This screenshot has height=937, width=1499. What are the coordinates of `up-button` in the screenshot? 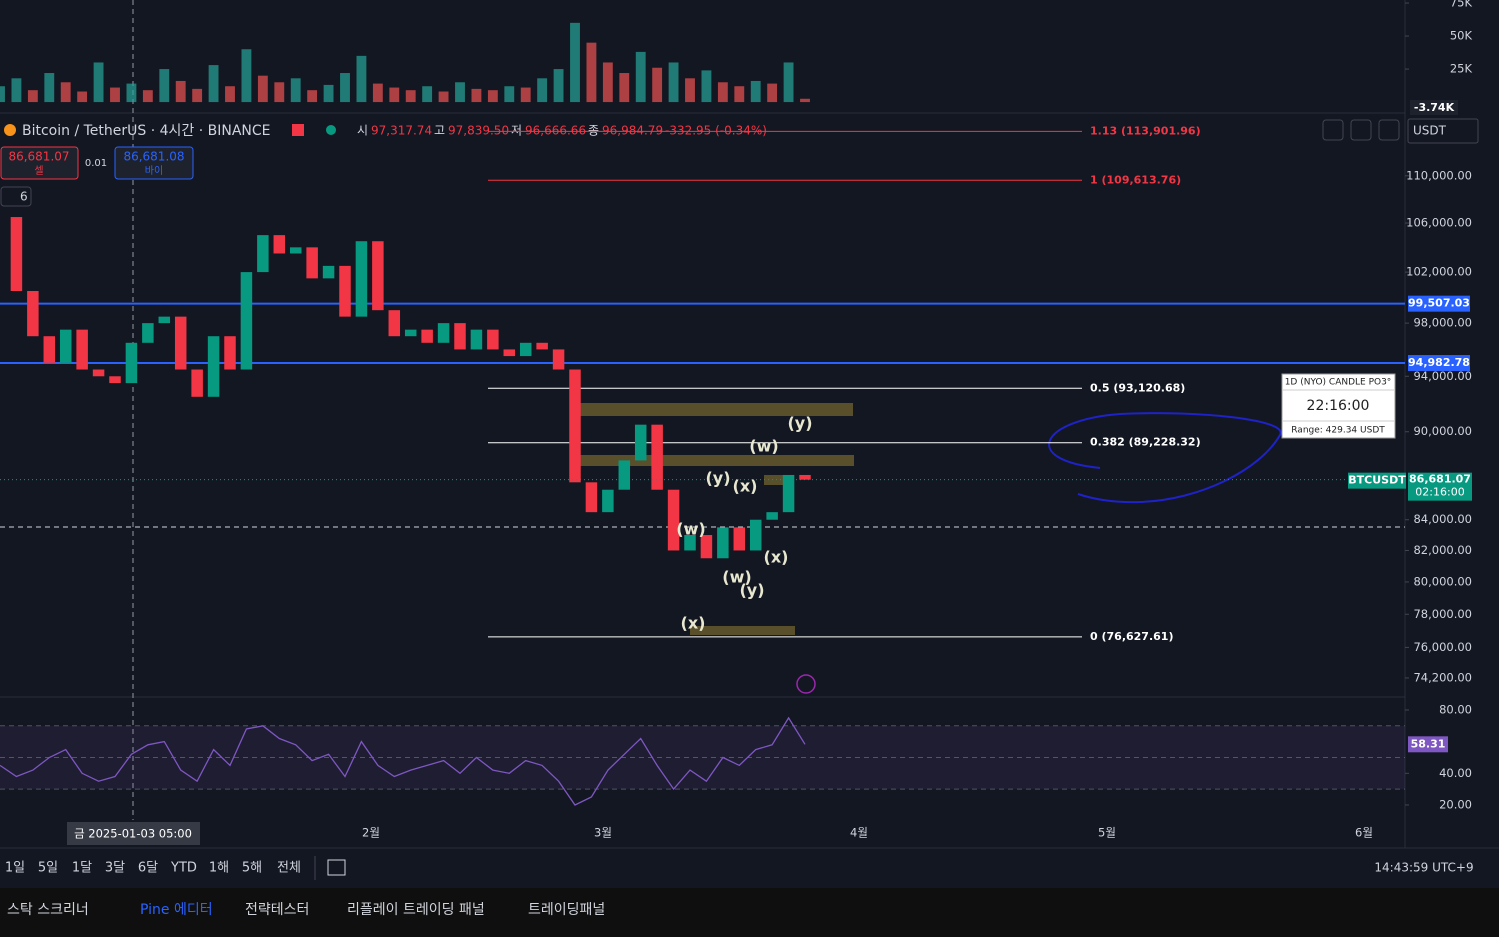 It's located at (1333, 130).